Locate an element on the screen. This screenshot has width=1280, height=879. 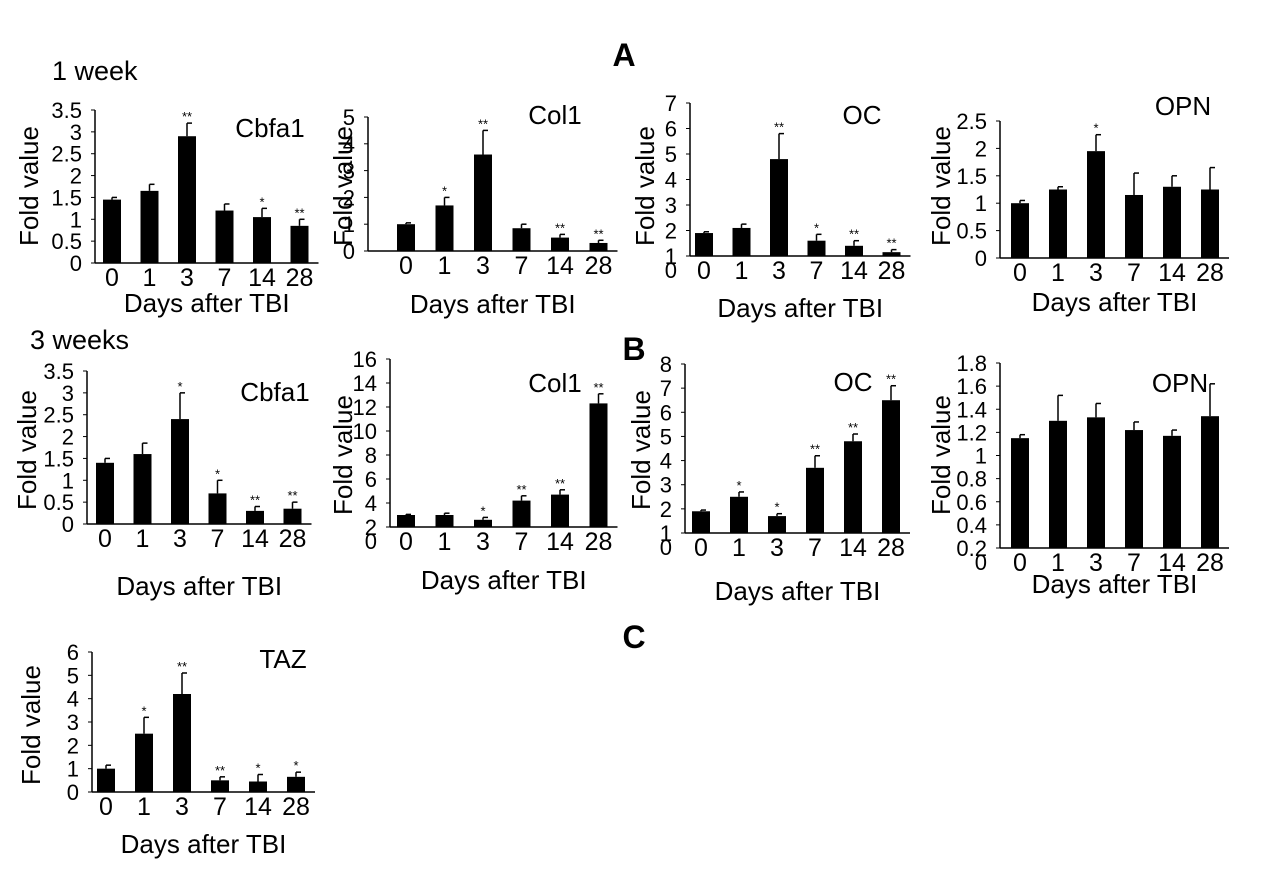
y-tick-label: 2.5 is located at coordinates (58, 415).